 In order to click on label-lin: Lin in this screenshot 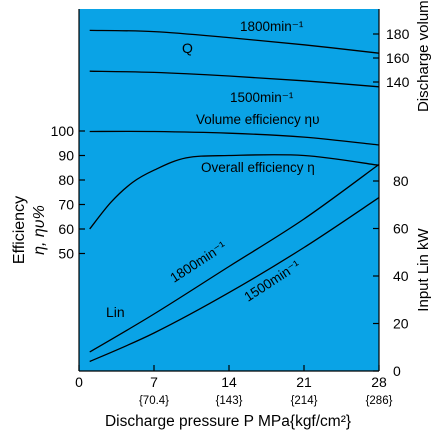, I will do `click(115, 312)`.